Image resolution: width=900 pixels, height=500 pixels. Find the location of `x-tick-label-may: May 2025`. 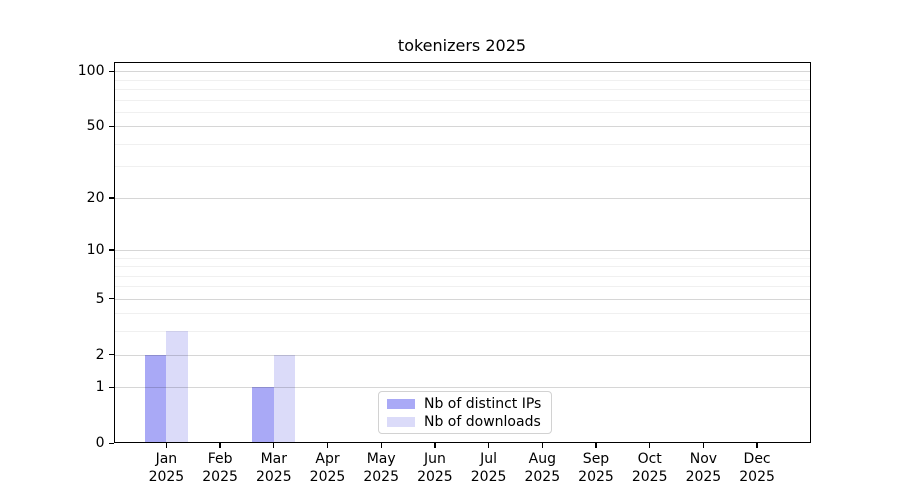

x-tick-label-may: May 2025 is located at coordinates (381, 468).